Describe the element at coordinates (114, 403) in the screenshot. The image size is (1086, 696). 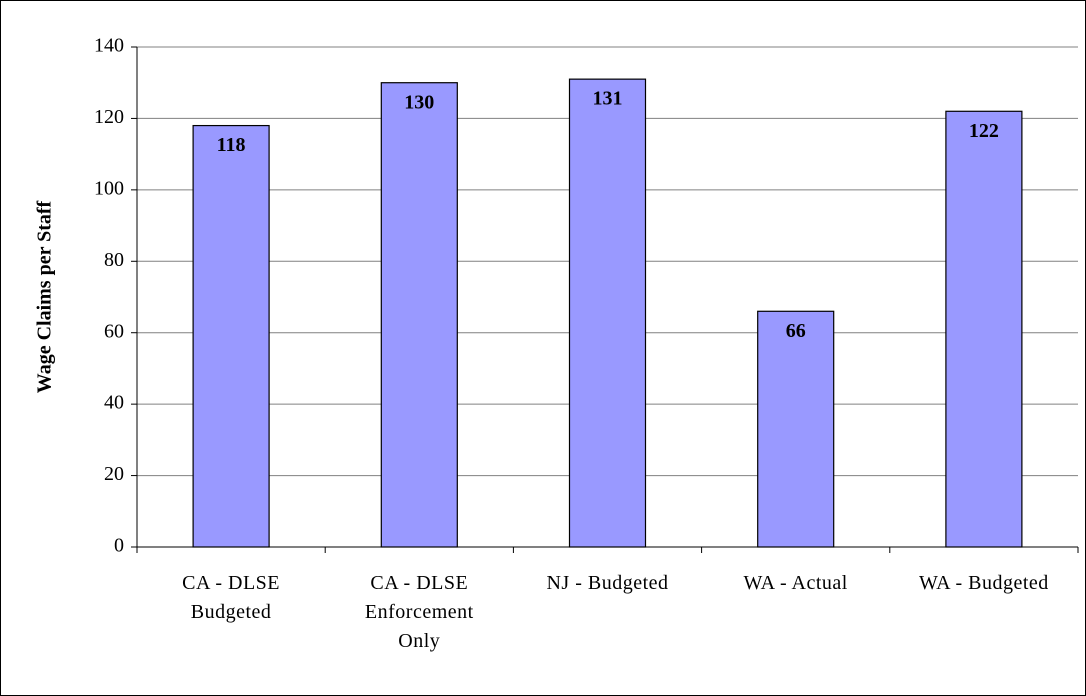
I see `y-tick-label: 40` at that location.